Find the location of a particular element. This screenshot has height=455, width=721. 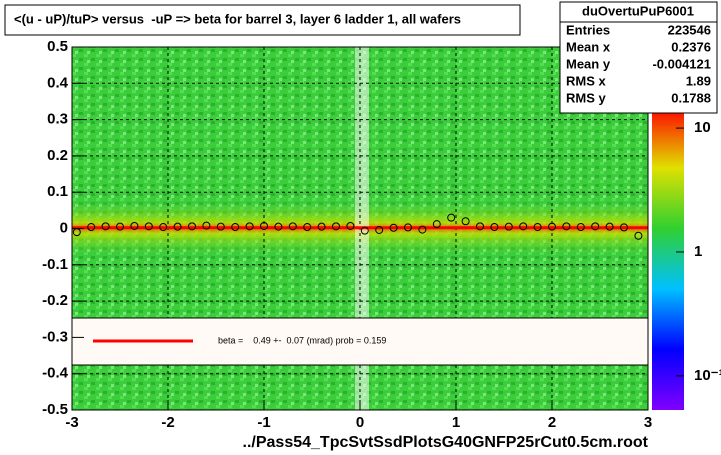

z-tick-label: 10 is located at coordinates (702, 127).